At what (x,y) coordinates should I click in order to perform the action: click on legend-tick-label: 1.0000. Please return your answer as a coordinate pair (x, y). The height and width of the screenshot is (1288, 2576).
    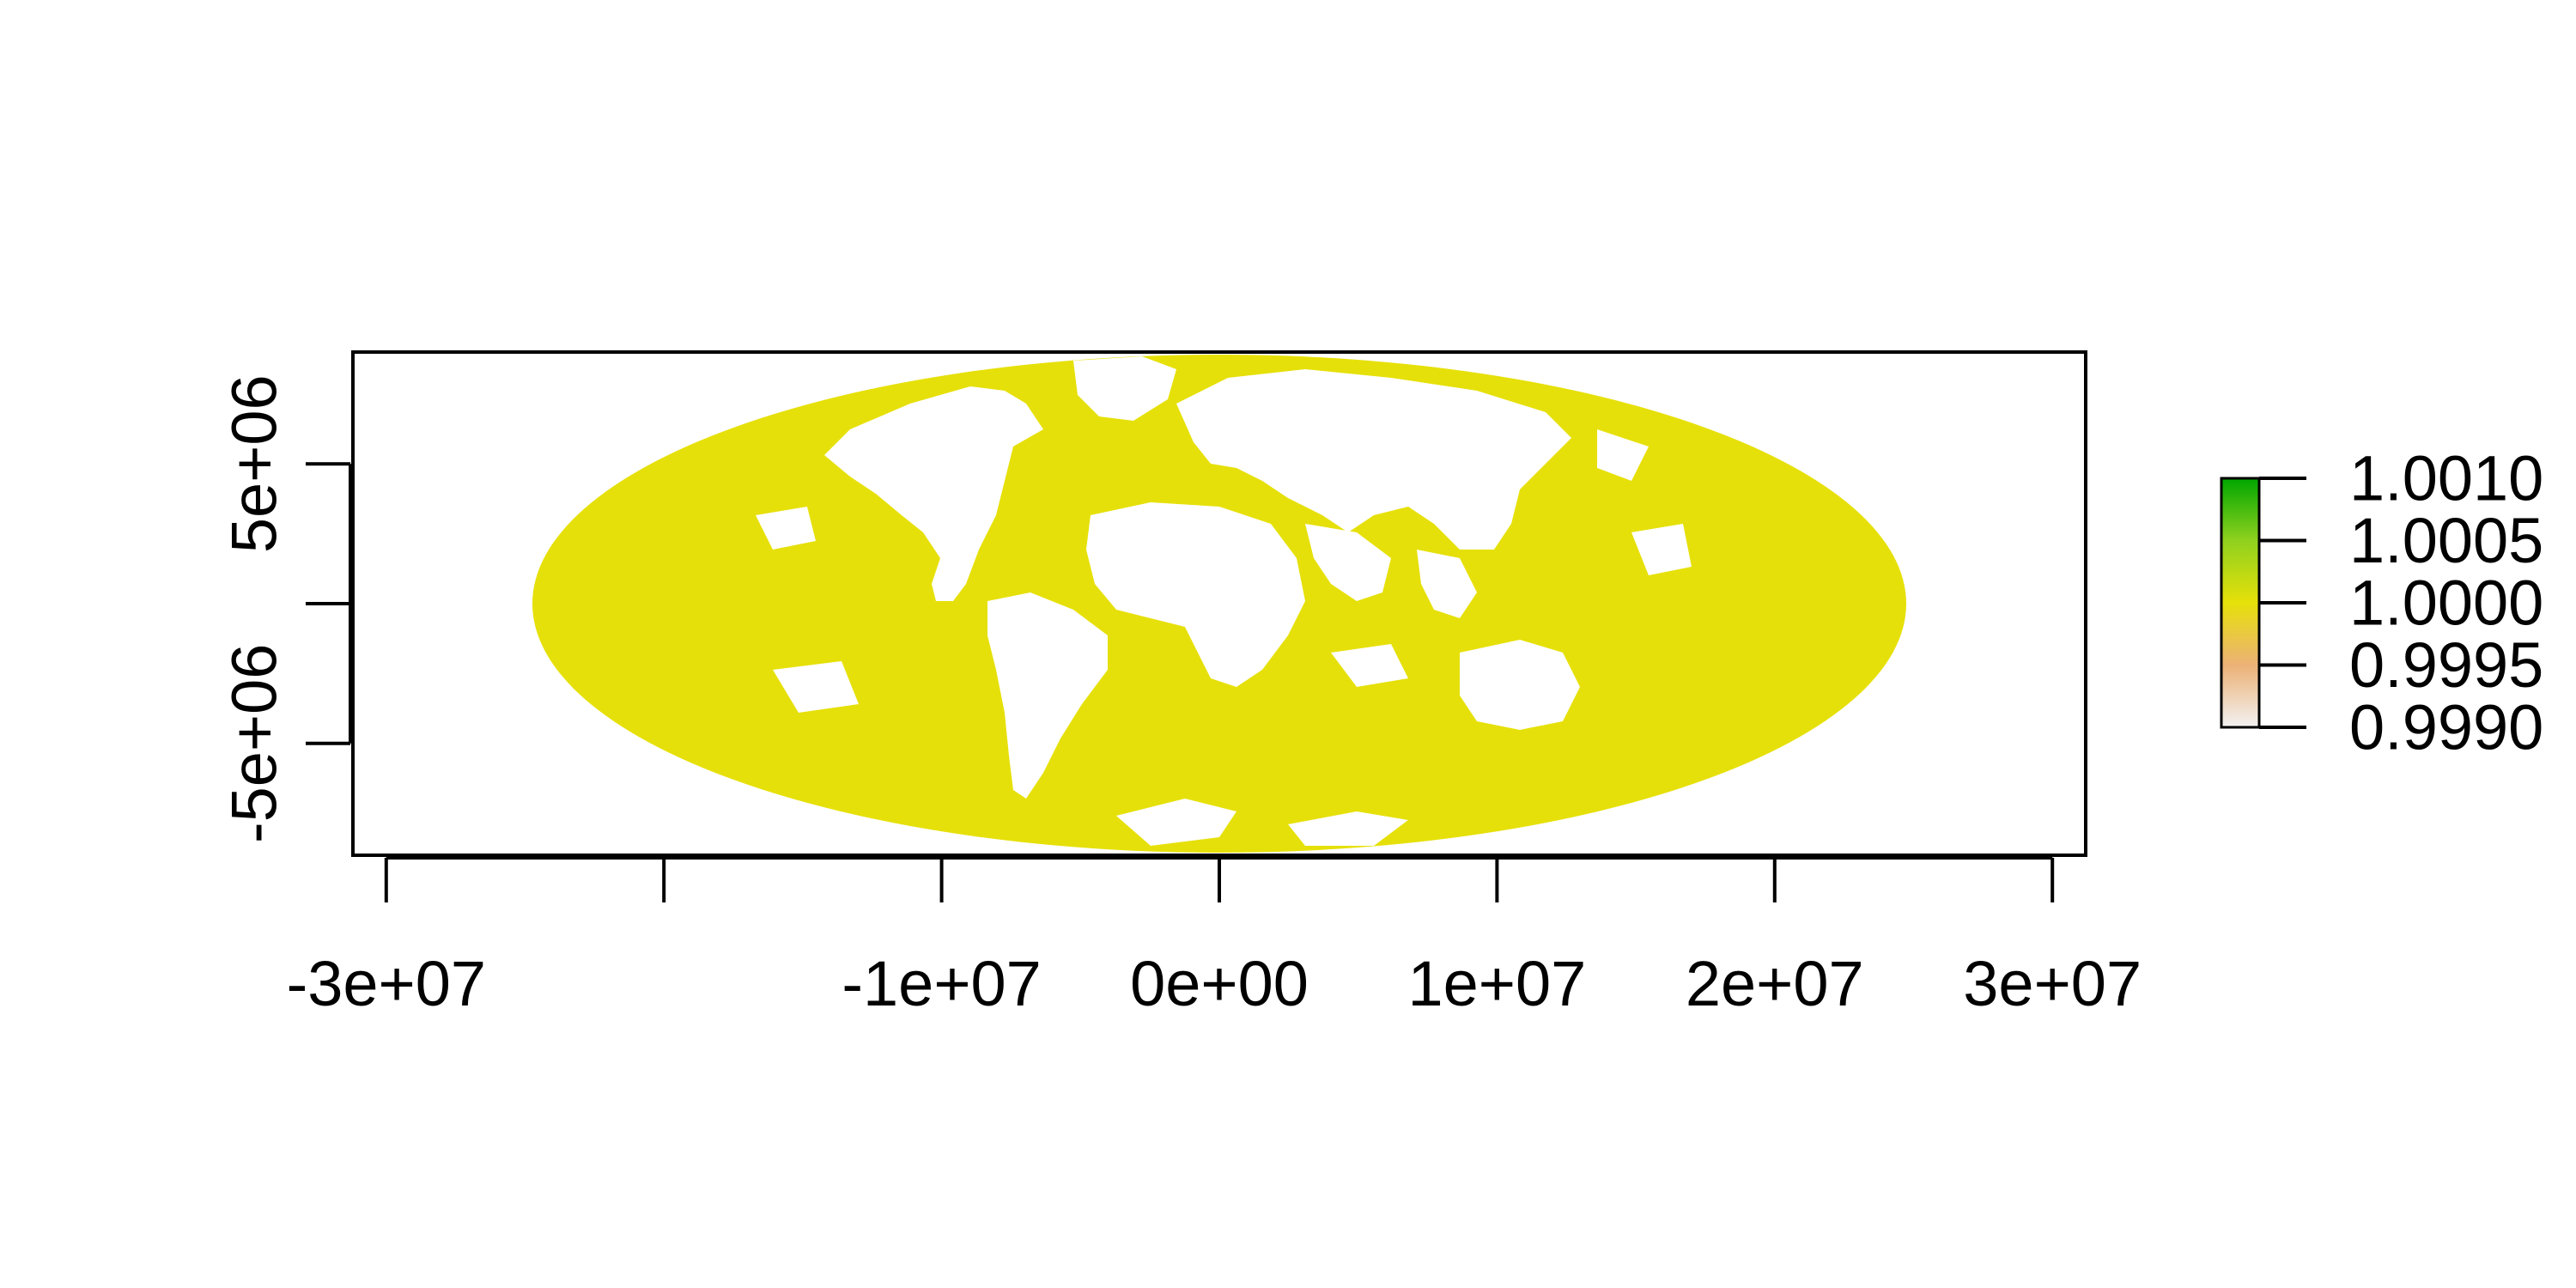
    Looking at the image, I should click on (2446, 603).